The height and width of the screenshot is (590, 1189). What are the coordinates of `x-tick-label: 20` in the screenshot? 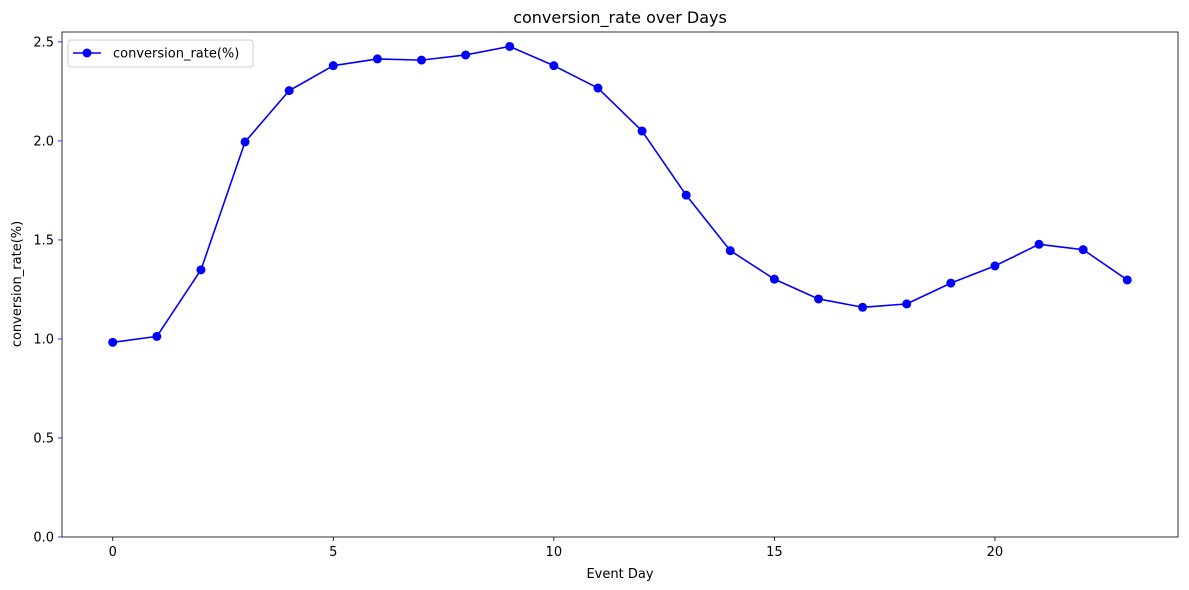 It's located at (995, 552).